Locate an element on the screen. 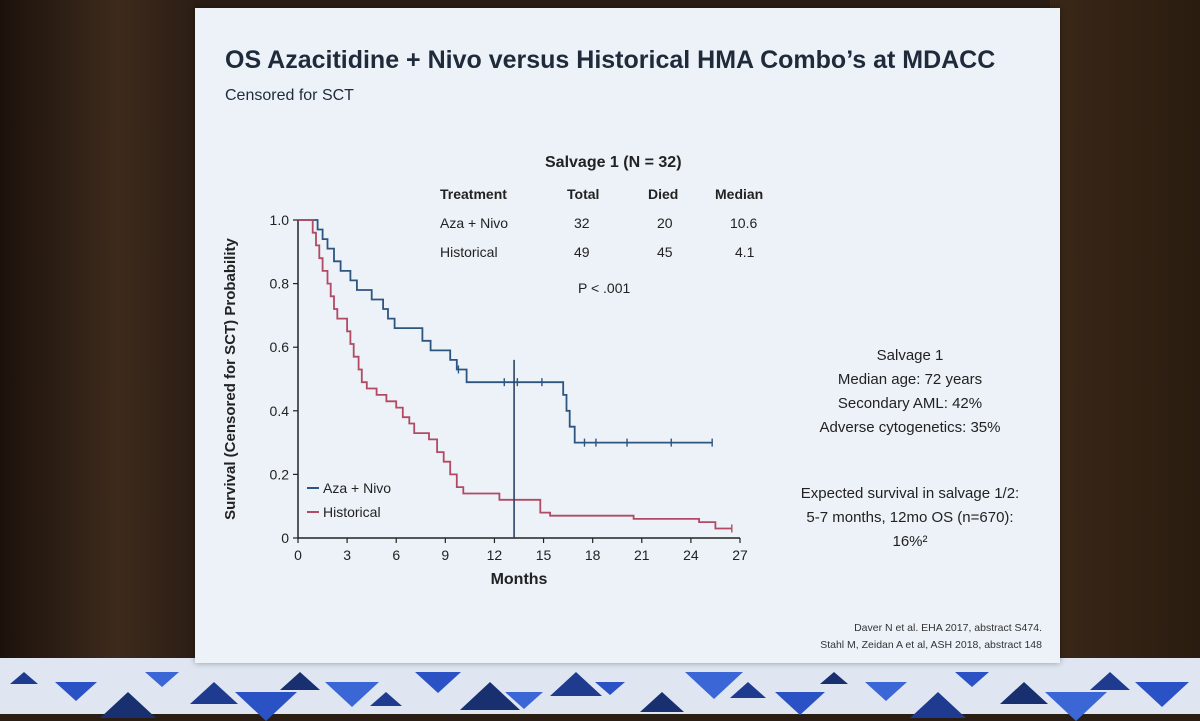  table-cell: 10.6 is located at coordinates (744, 223).